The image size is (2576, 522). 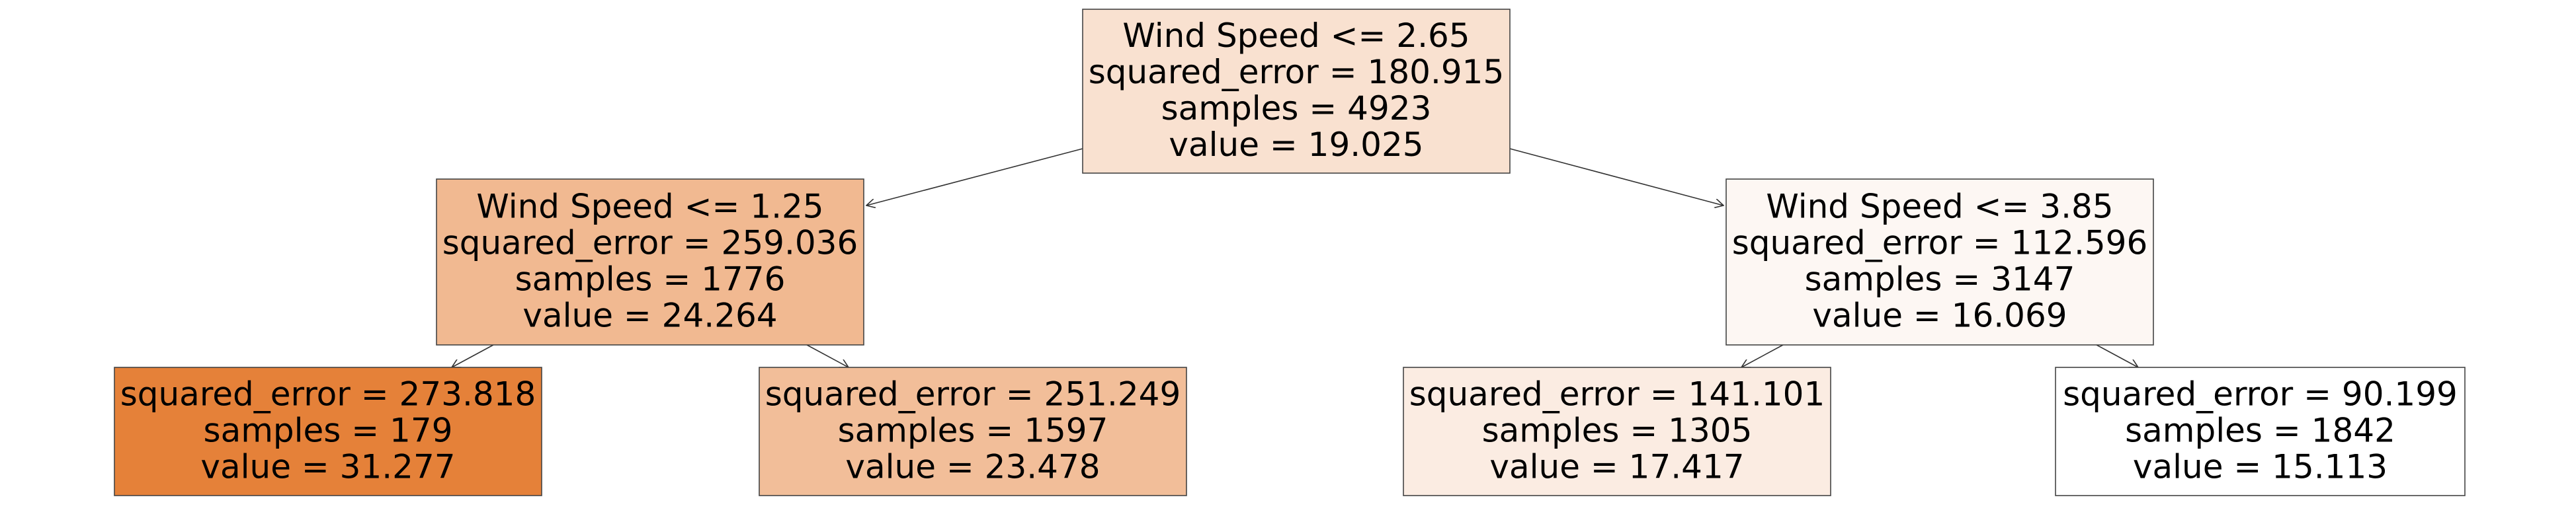 I want to click on node-rl-line-0: squared_error = 141.101, so click(x=1617, y=394).